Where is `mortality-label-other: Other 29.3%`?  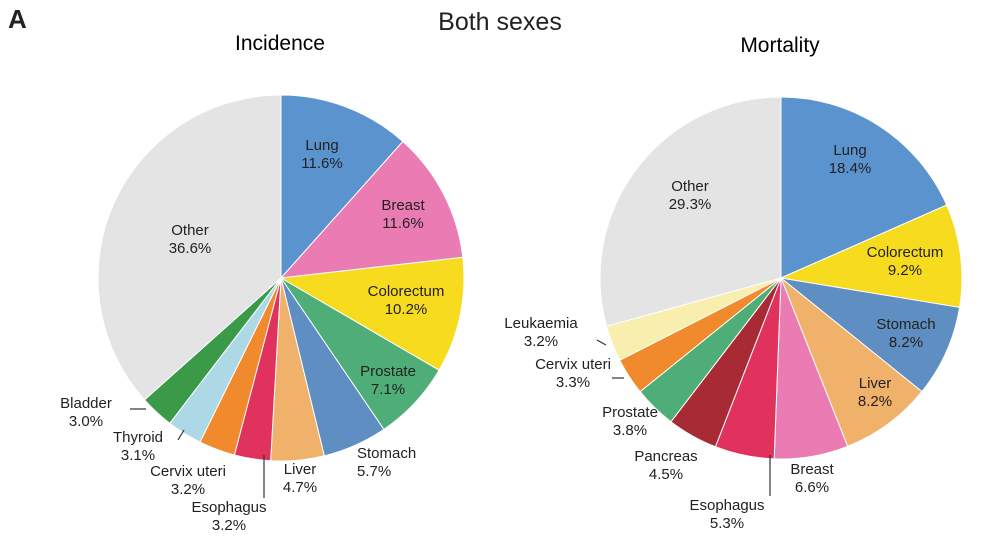 mortality-label-other: Other 29.3% is located at coordinates (690, 195).